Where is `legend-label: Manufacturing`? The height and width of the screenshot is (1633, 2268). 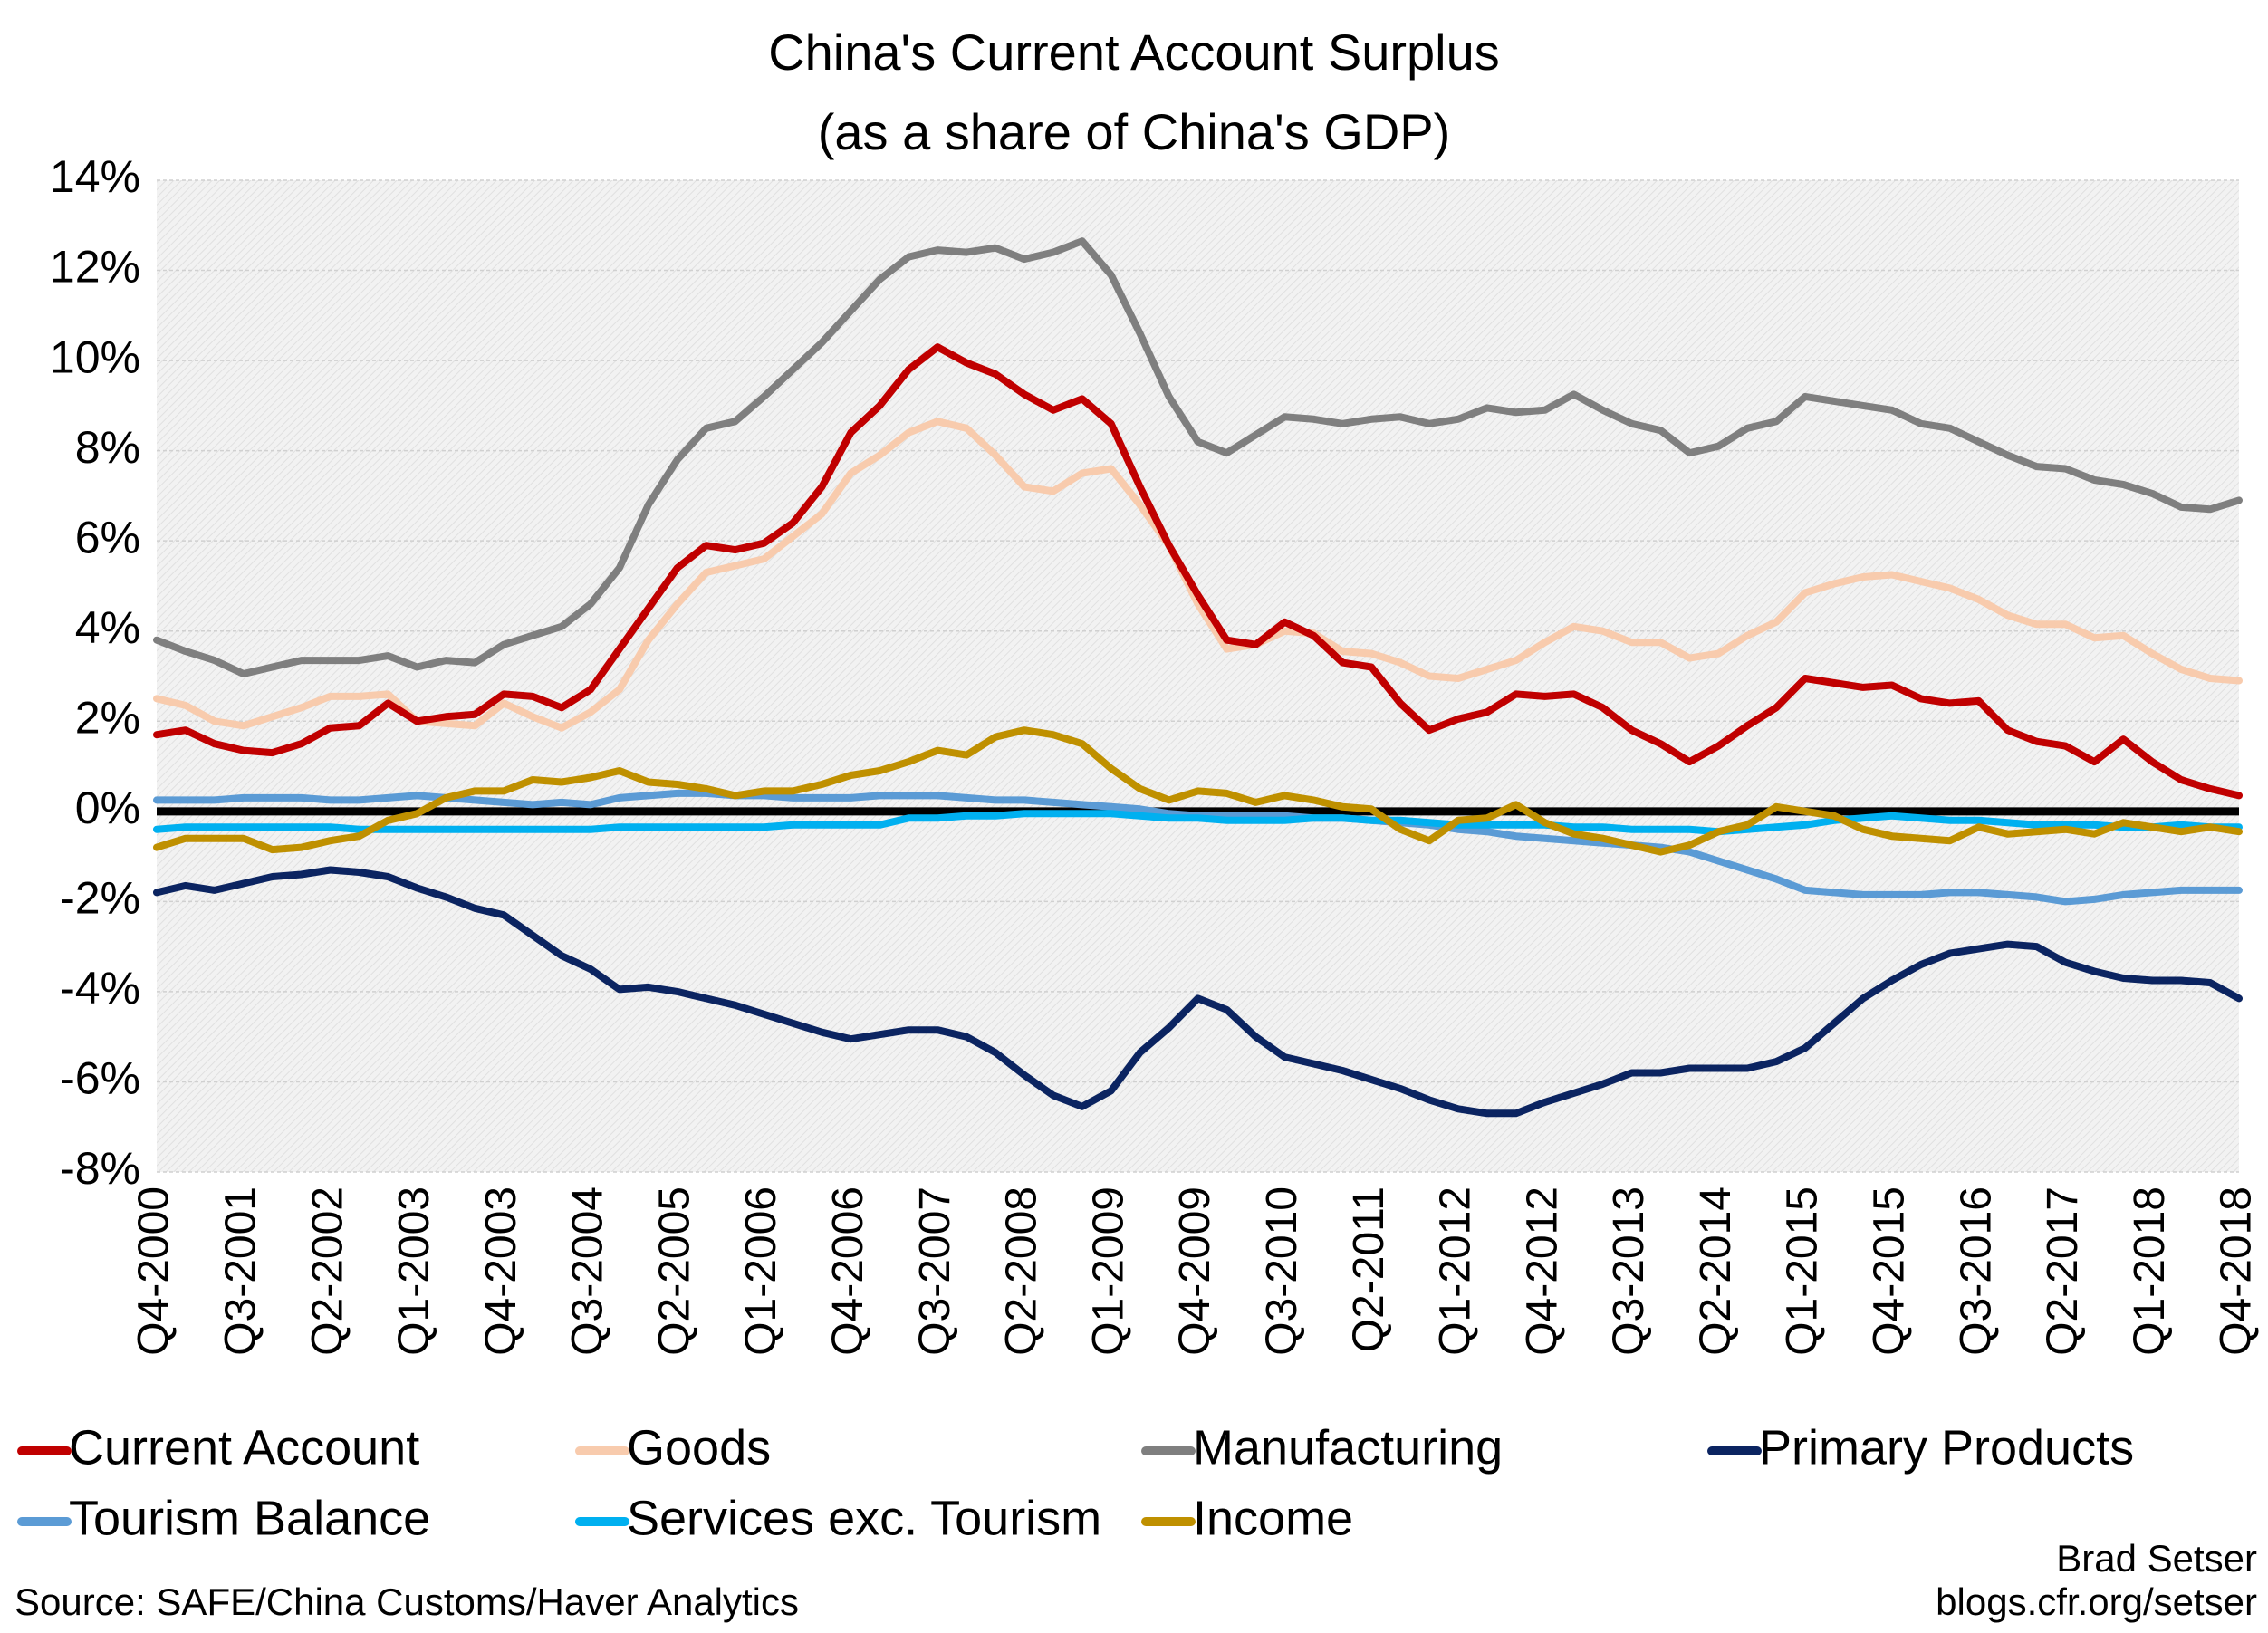
legend-label: Manufacturing is located at coordinates (1348, 1447).